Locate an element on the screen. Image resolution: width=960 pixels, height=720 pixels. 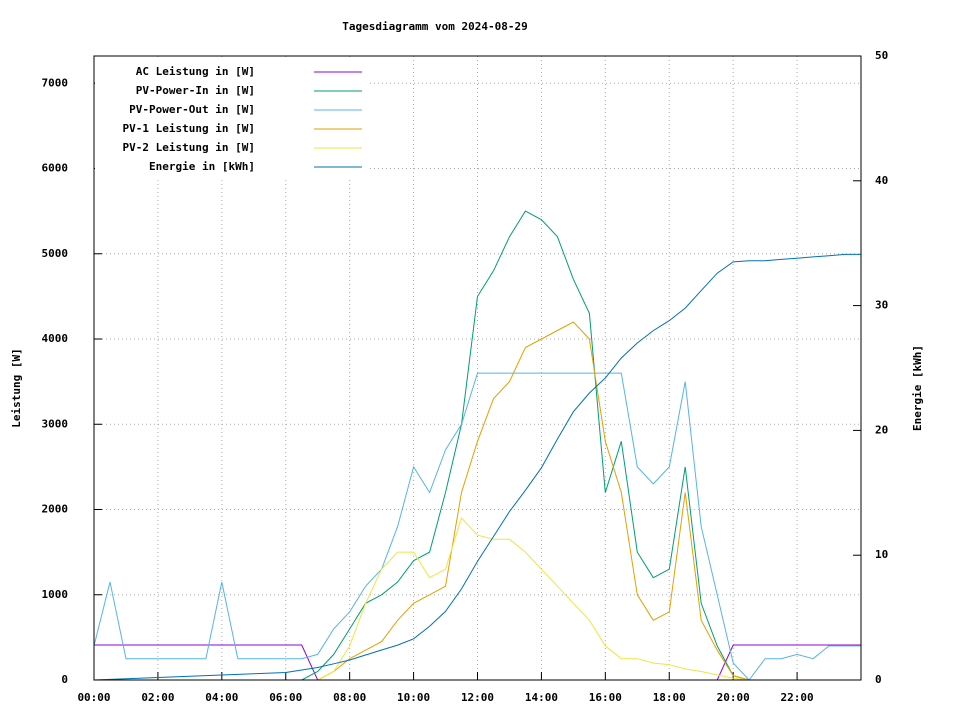
legend-label: AC Leistung in [W] is located at coordinates (195, 71).